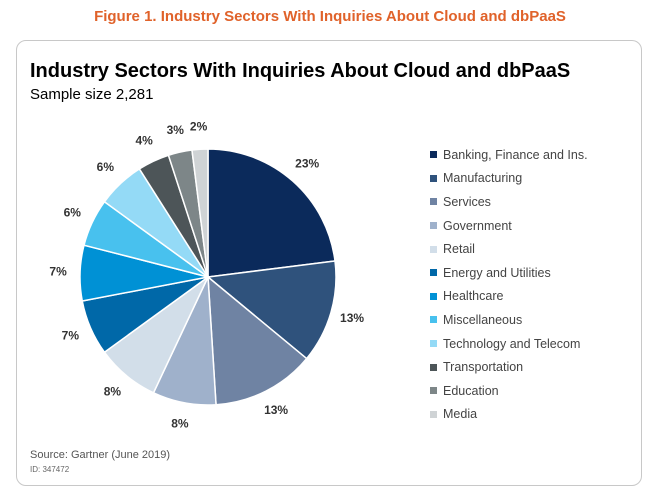  I want to click on legend-item: Miscellaneous, so click(509, 320).